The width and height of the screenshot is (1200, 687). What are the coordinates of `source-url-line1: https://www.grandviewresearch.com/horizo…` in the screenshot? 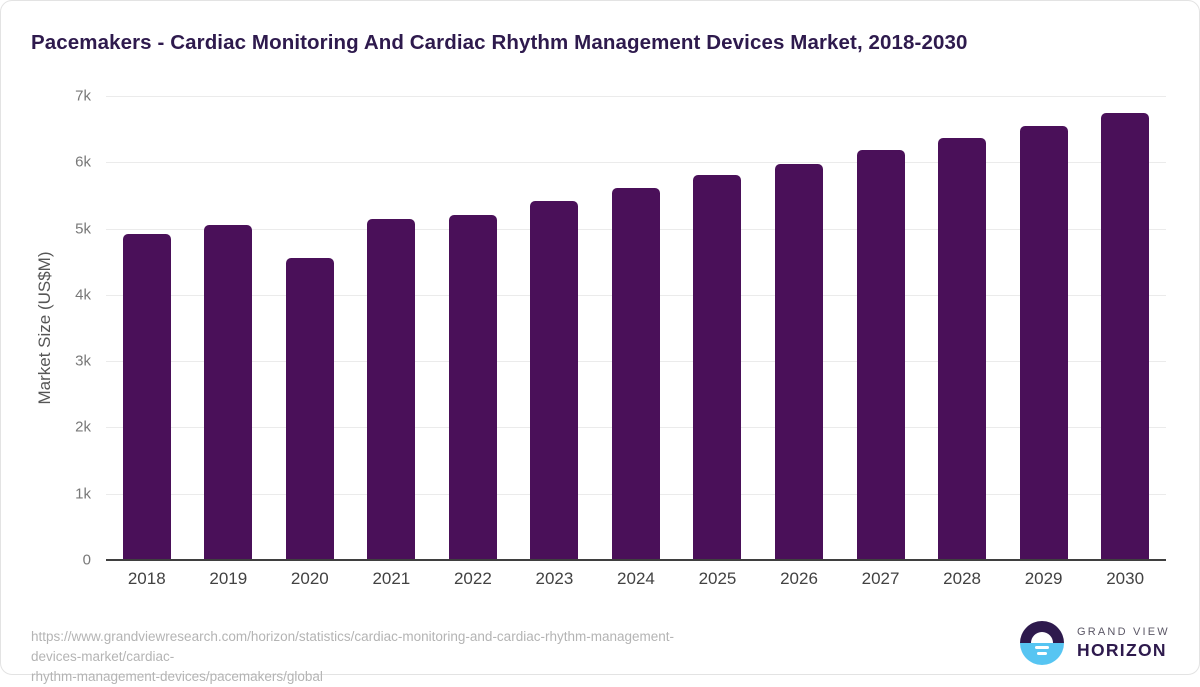 It's located at (352, 646).